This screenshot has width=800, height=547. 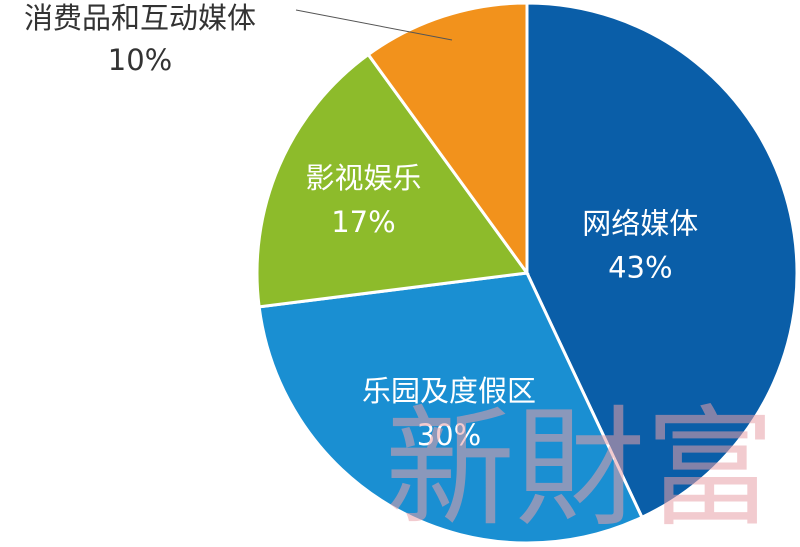 What do you see at coordinates (640, 268) in the screenshot?
I see `value-label: 43%` at bounding box center [640, 268].